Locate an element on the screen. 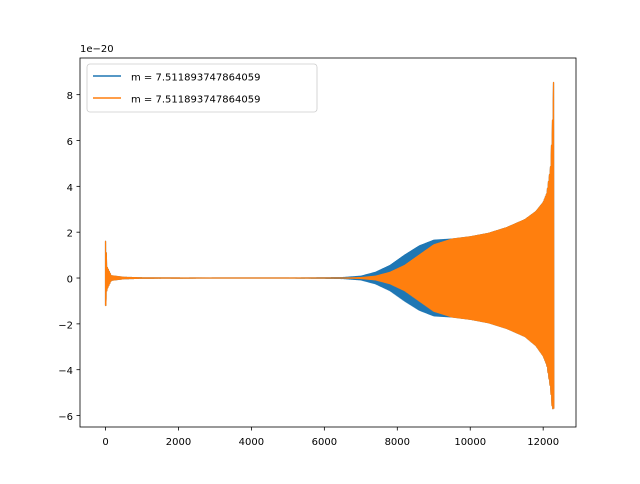 Image resolution: width=640 pixels, height=484 pixels. y-tick-label: −4 is located at coordinates (65, 371).